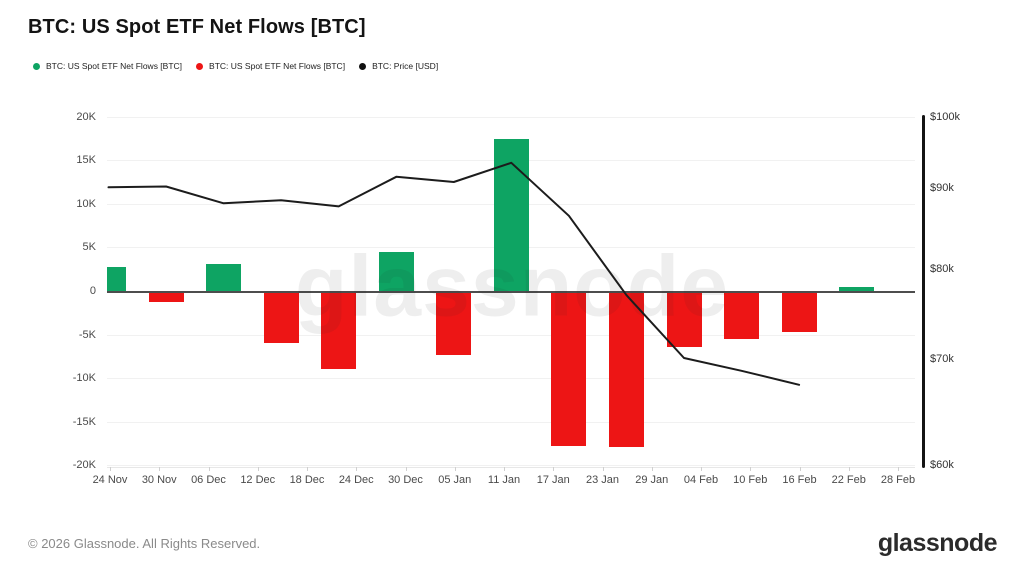 Image resolution: width=1024 pixels, height=576 pixels. I want to click on x-axis-line, so click(511, 467).